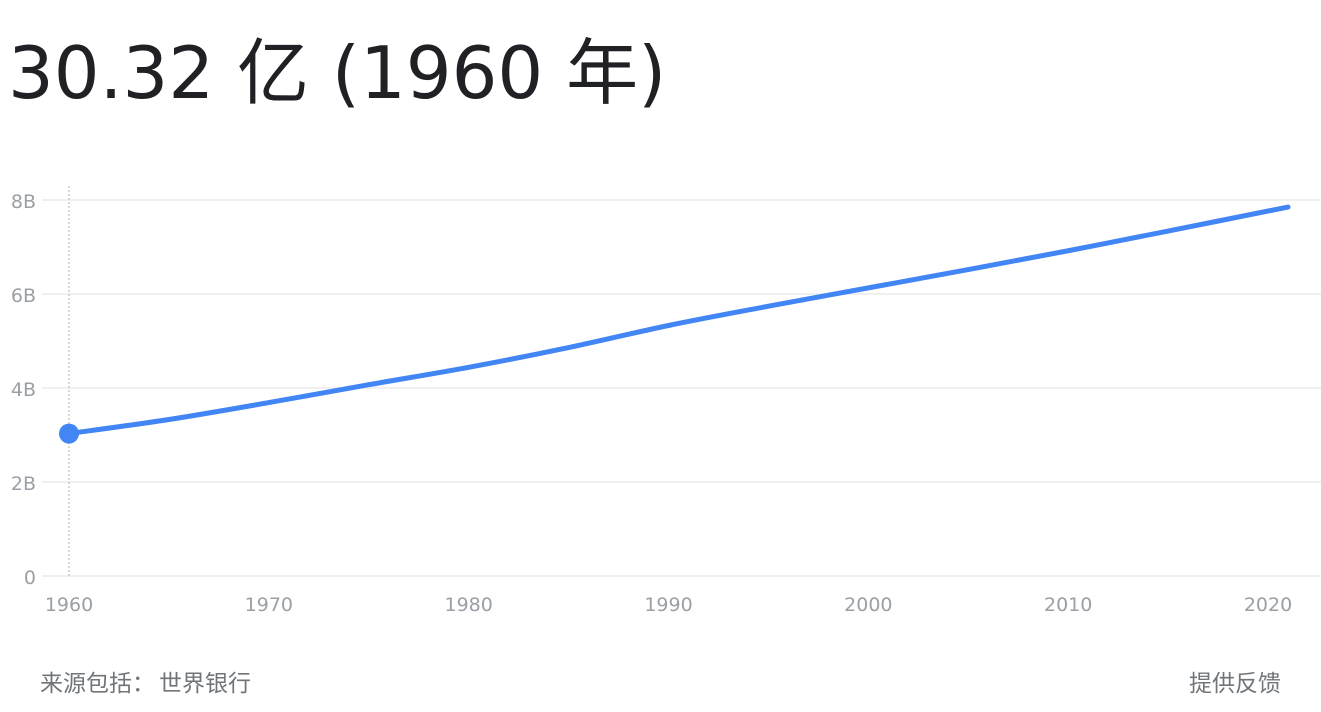  Describe the element at coordinates (205, 684) in the screenshot. I see `source-name: 世界银行` at that location.